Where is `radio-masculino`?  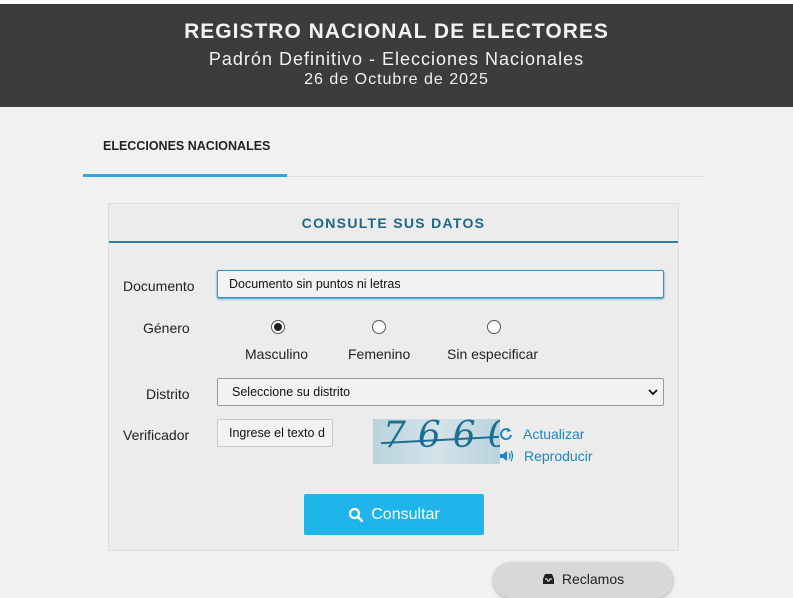
radio-masculino is located at coordinates (278, 327).